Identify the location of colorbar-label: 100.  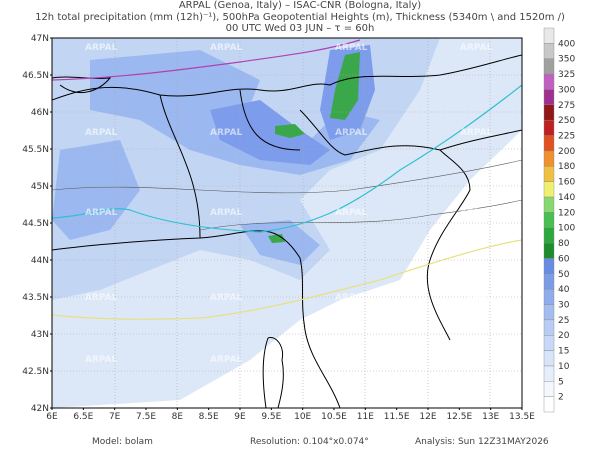
(566, 229).